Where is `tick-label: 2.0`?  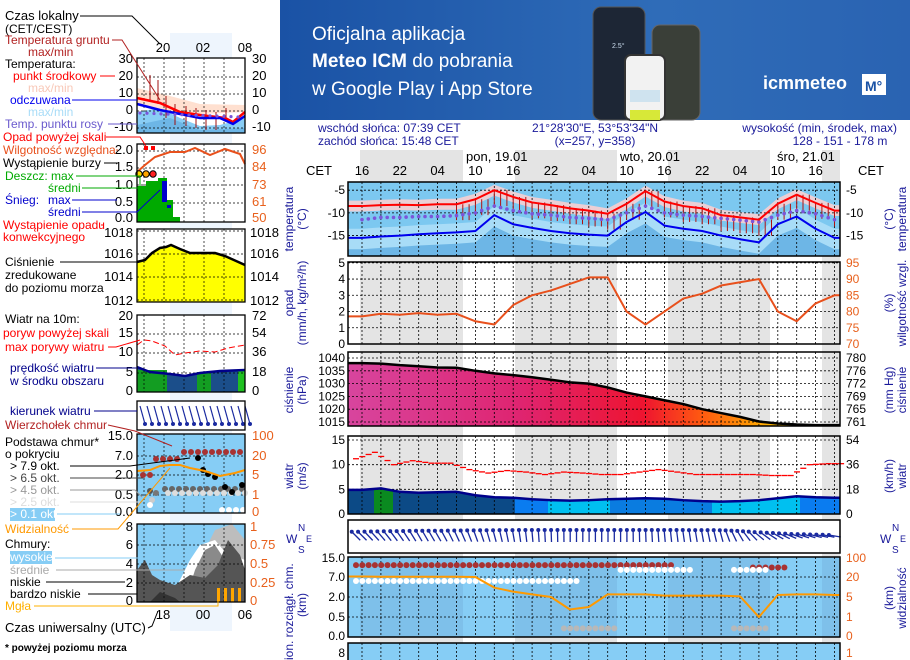 tick-label: 2.0 is located at coordinates (336, 597).